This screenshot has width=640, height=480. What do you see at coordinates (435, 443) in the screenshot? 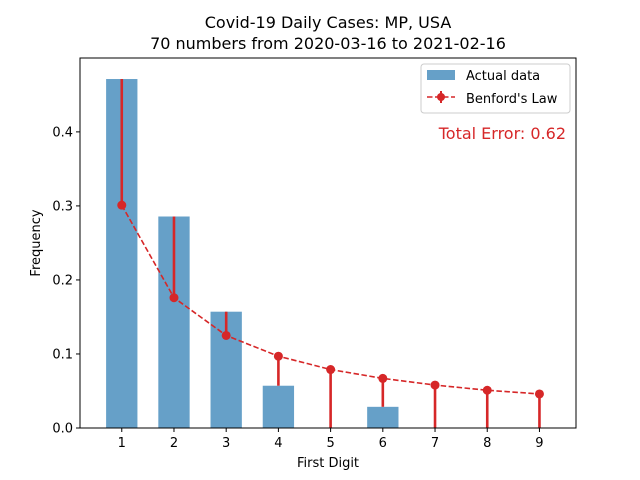
I see `x-tick-label: 7` at bounding box center [435, 443].